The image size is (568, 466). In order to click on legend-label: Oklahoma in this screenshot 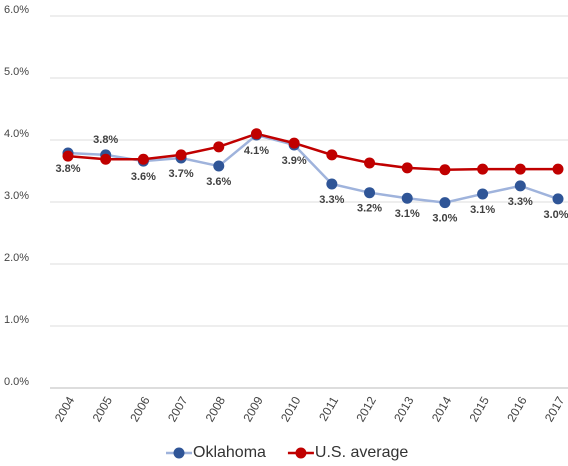, I will do `click(229, 452)`.